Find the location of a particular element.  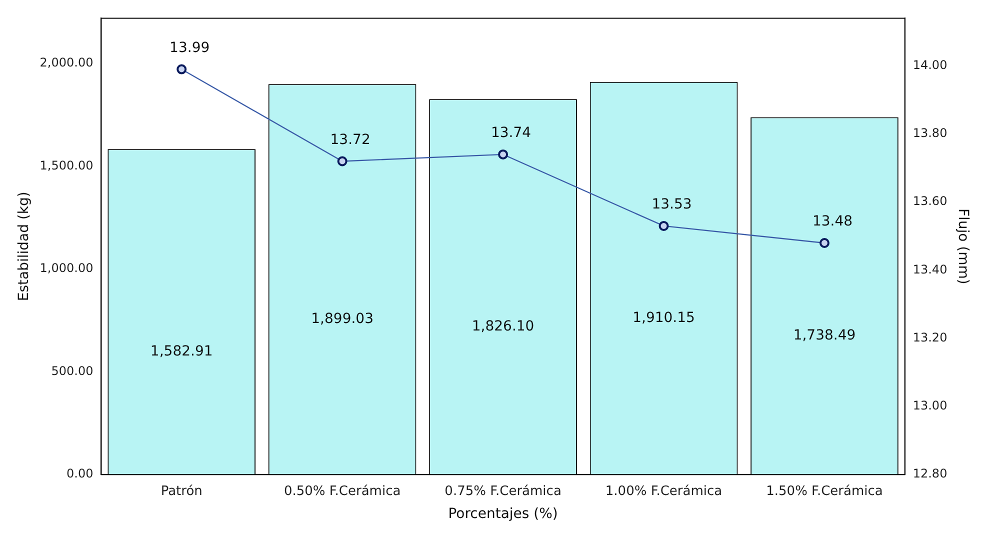

y-axis-title: Estabilidad (kg) is located at coordinates (24, 247).